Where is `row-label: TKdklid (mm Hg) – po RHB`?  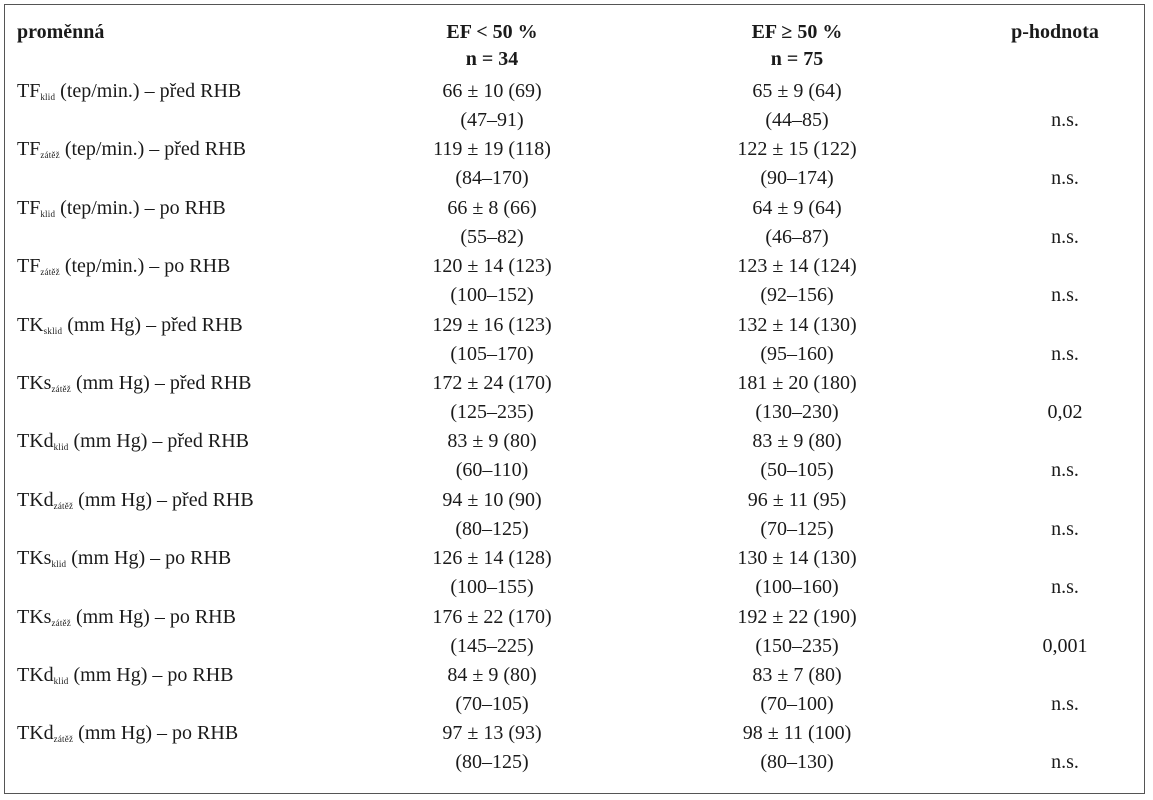 row-label: TKdklid (mm Hg) – po RHB is located at coordinates (125, 678).